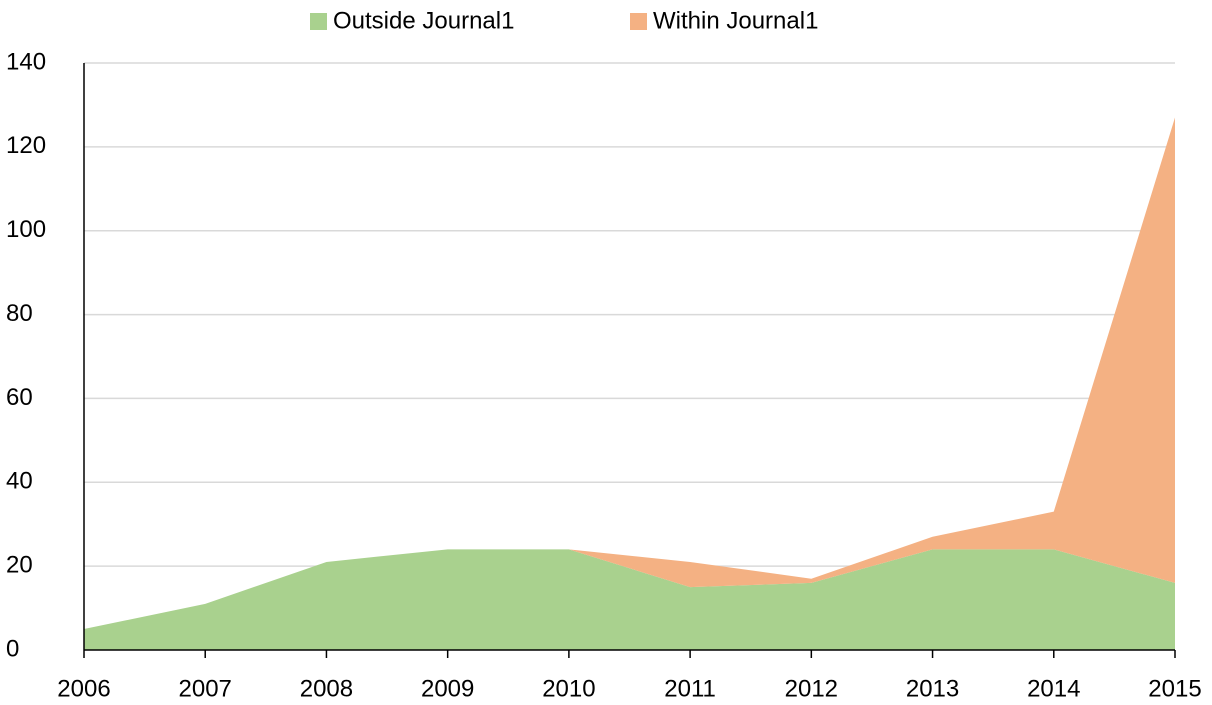 The image size is (1212, 705). I want to click on y-tick-label: 140, so click(26, 61).